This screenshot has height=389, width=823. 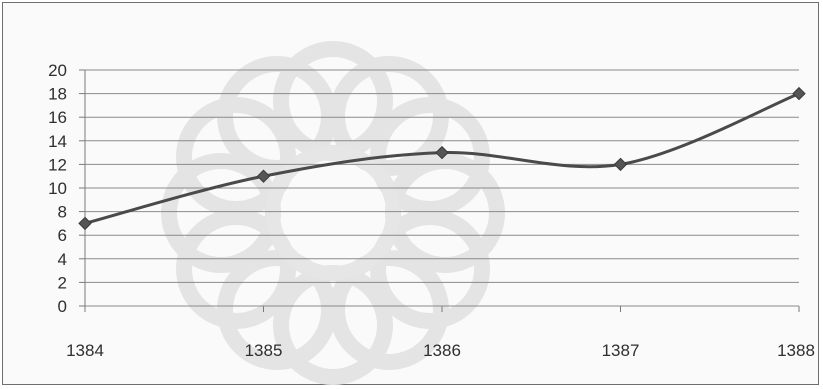 What do you see at coordinates (85, 350) in the screenshot?
I see `x-tick-label: 1384` at bounding box center [85, 350].